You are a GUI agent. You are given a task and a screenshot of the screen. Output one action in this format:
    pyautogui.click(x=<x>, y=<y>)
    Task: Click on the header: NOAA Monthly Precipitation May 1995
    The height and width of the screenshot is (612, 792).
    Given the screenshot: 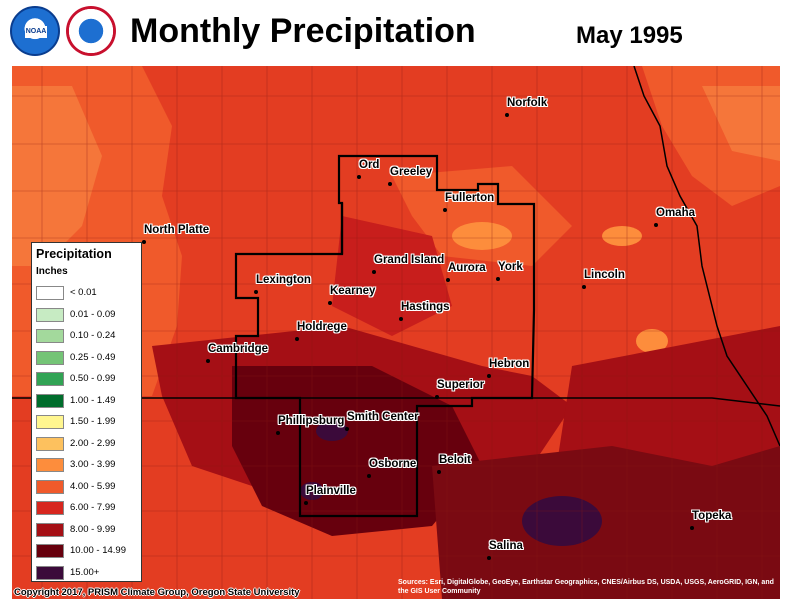 What is the action you would take?
    pyautogui.click(x=396, y=33)
    